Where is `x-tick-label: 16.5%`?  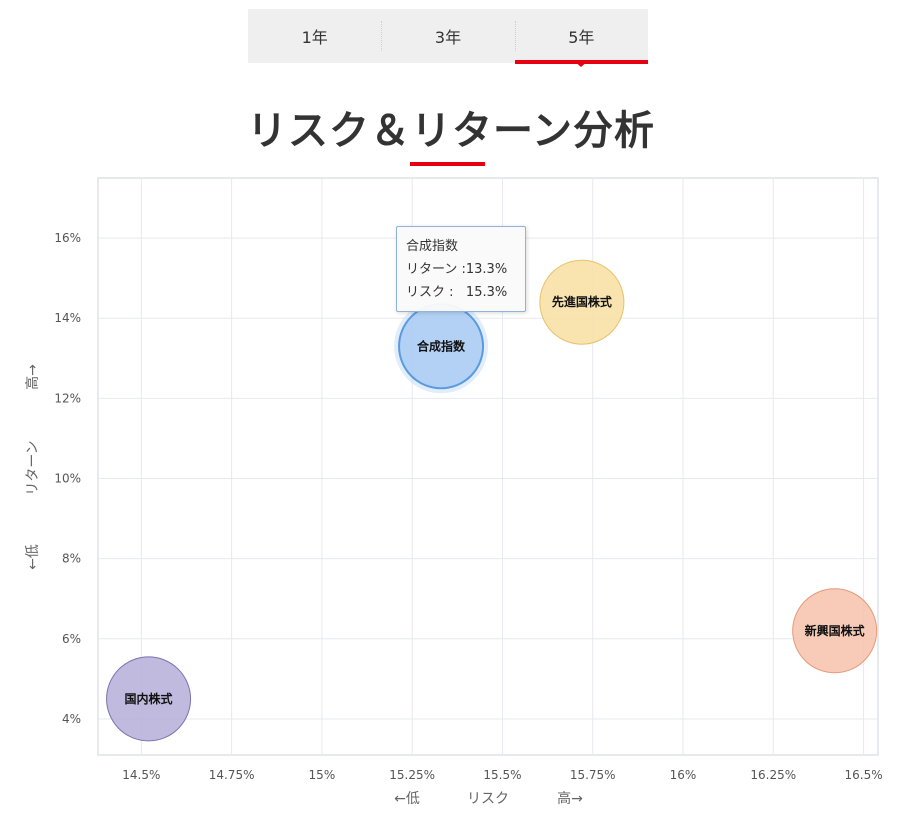 x-tick-label: 16.5% is located at coordinates (863, 775).